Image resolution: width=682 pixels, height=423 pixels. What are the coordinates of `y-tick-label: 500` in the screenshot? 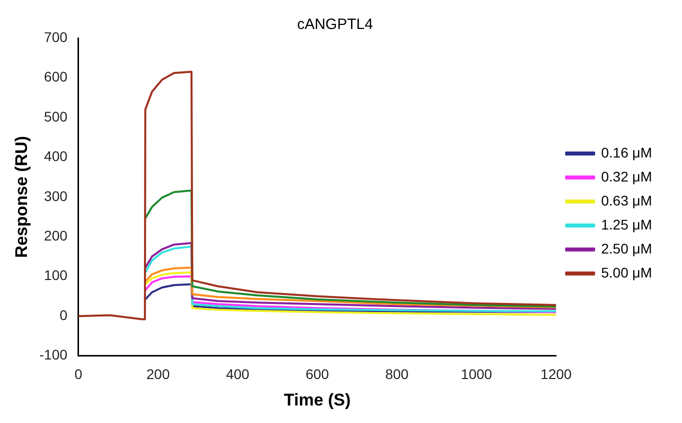 It's located at (56, 116).